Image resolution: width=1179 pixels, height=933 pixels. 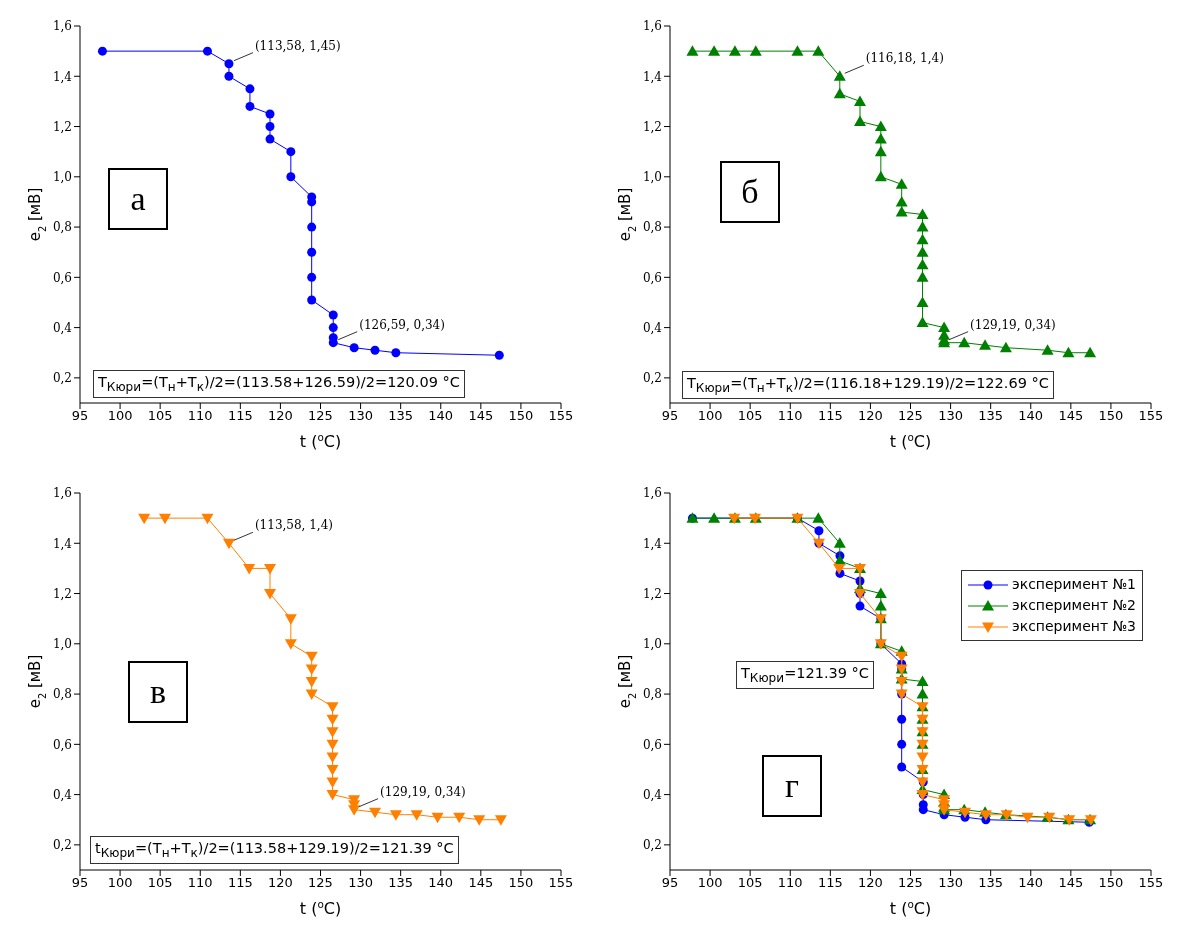 I want to click on annotation: T$_{Кюри}$=121.39 °C, so click(x=805, y=675).